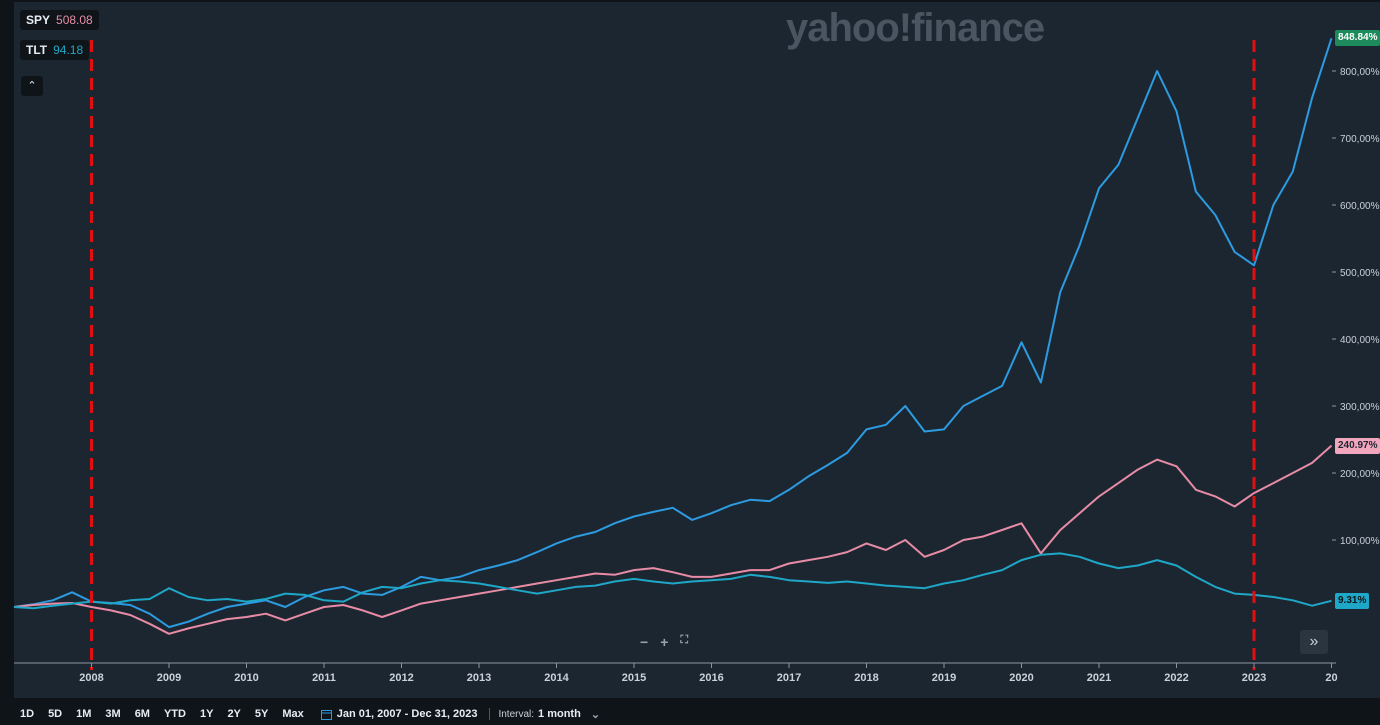 The height and width of the screenshot is (725, 1380). I want to click on chevron-down-icon: ⌄, so click(595, 714).